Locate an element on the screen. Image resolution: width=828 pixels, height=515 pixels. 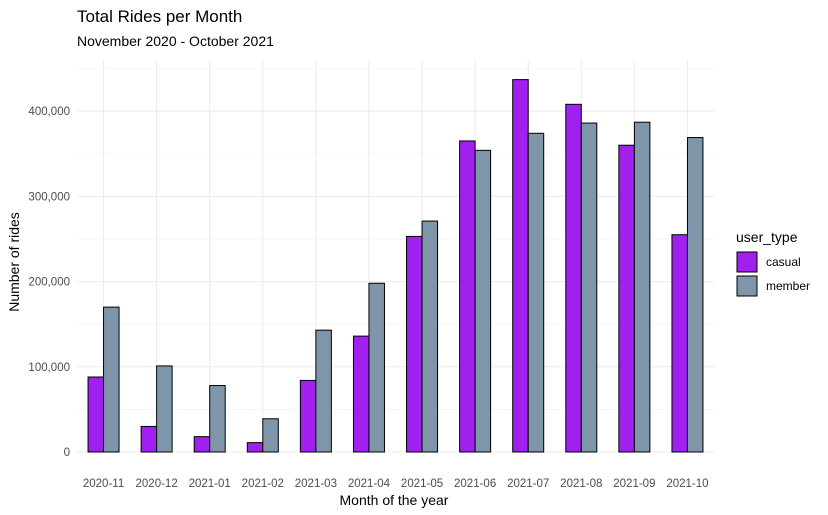
legend-key-member is located at coordinates (747, 286).